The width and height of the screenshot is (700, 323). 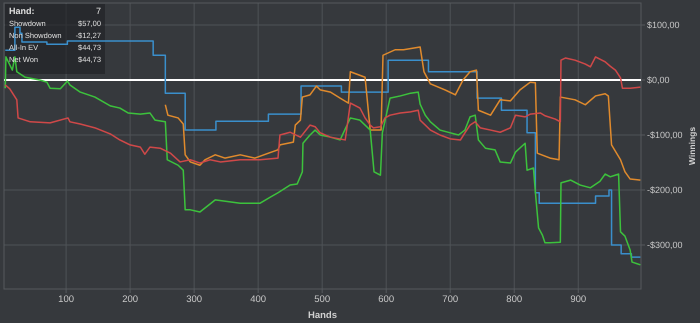 What do you see at coordinates (514, 299) in the screenshot?
I see `x-tick-label: 800` at bounding box center [514, 299].